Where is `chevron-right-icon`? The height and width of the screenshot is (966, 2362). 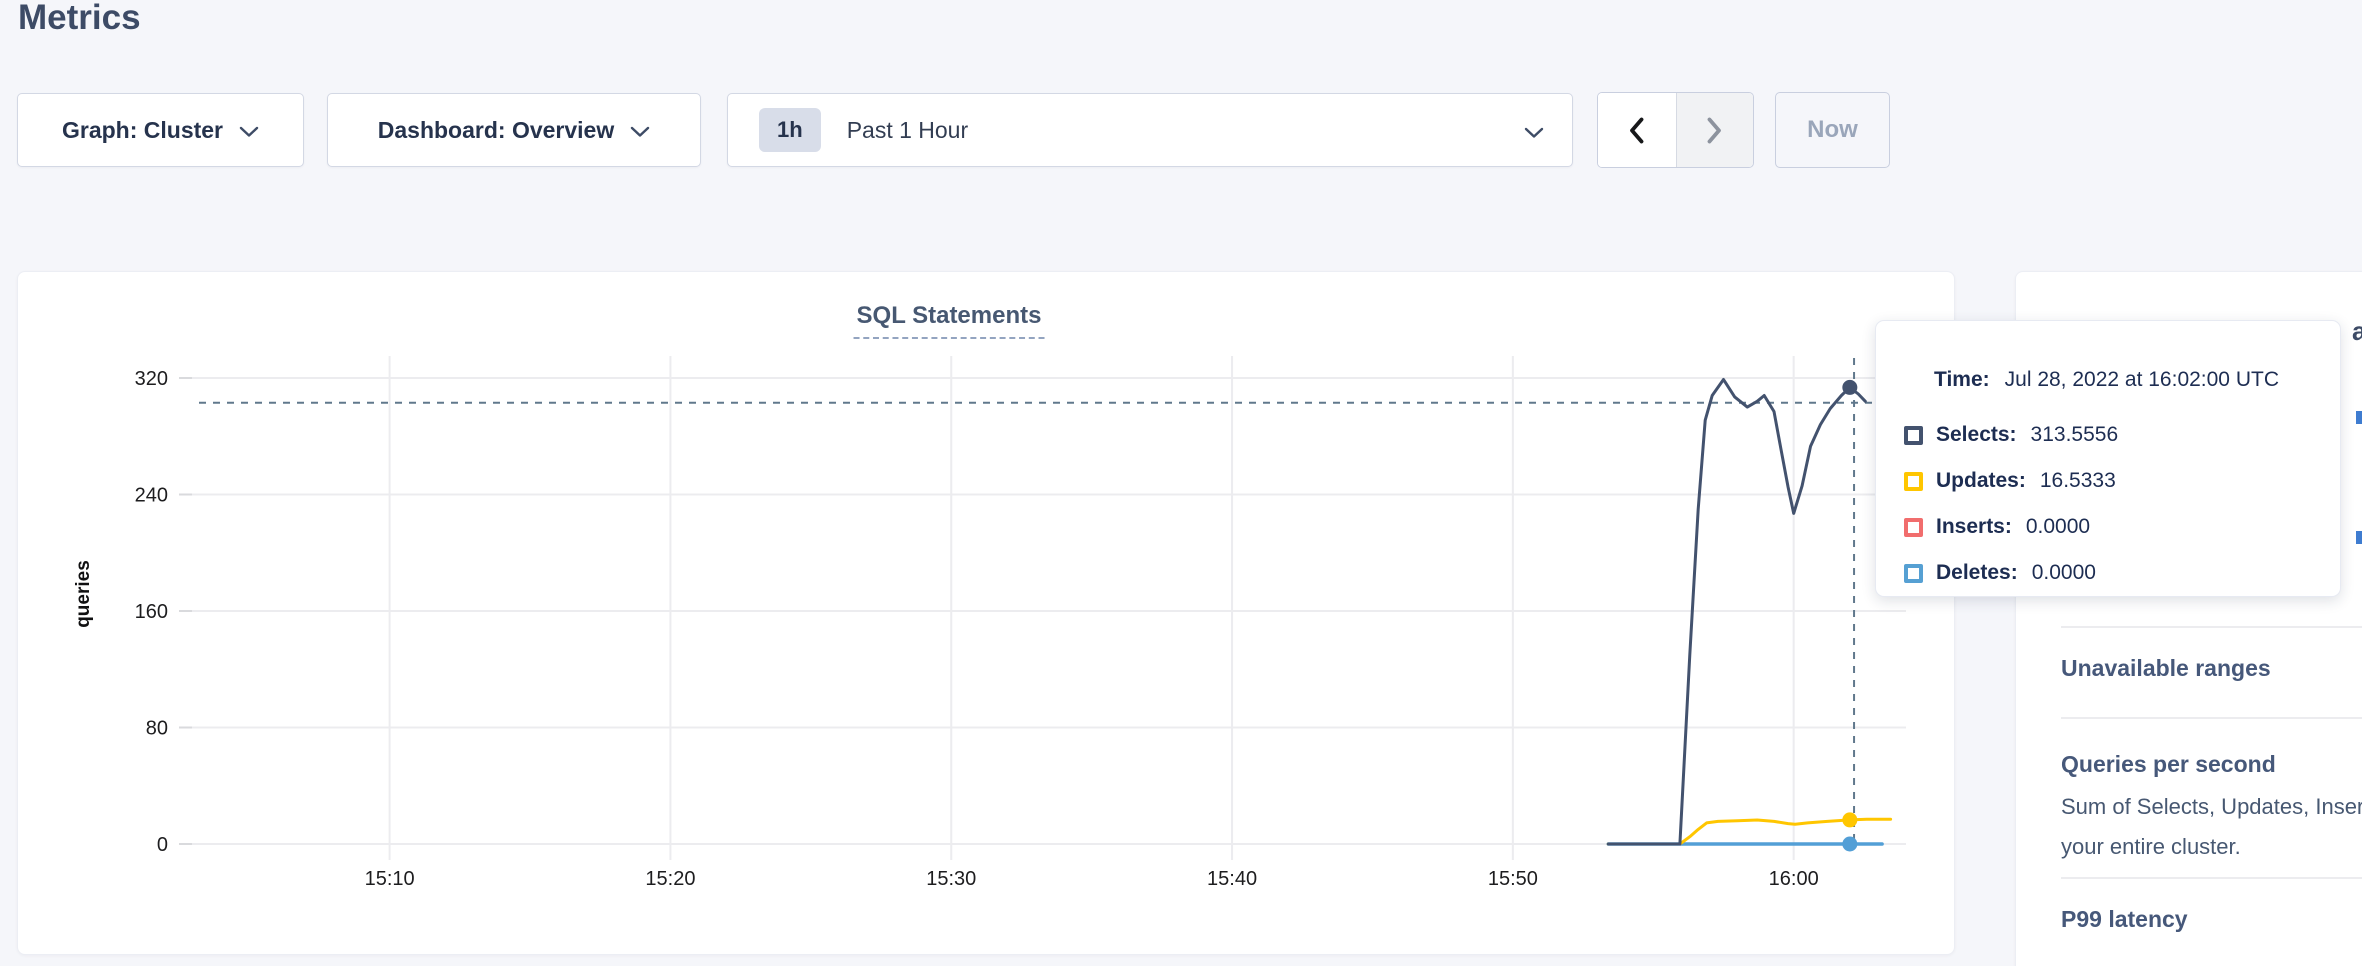
chevron-right-icon is located at coordinates (1714, 130).